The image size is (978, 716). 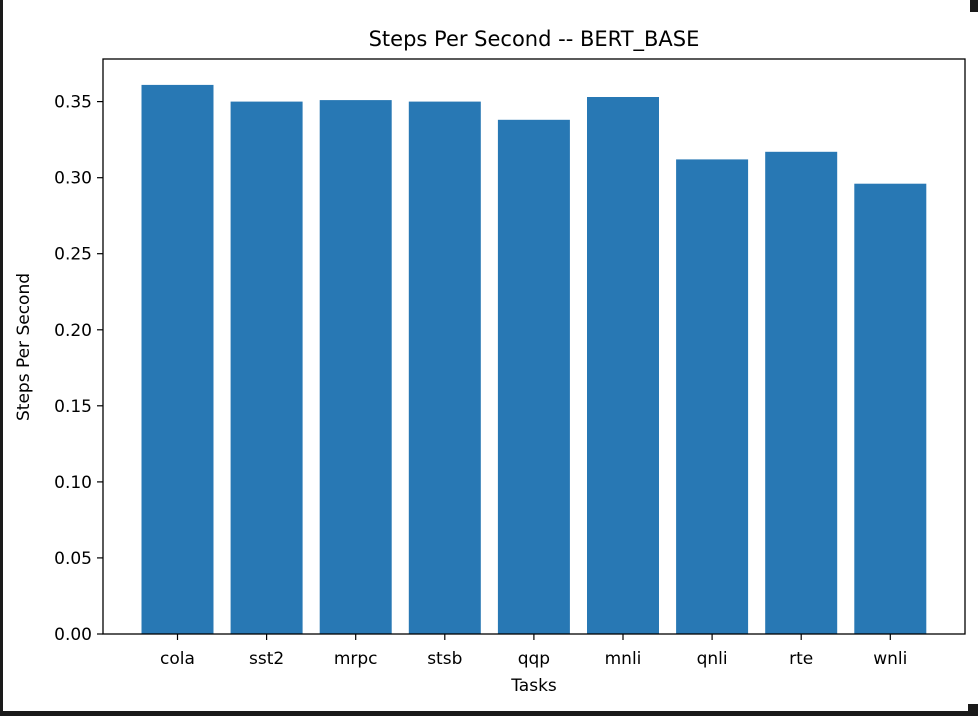 What do you see at coordinates (712, 396) in the screenshot?
I see `bar-qnli` at bounding box center [712, 396].